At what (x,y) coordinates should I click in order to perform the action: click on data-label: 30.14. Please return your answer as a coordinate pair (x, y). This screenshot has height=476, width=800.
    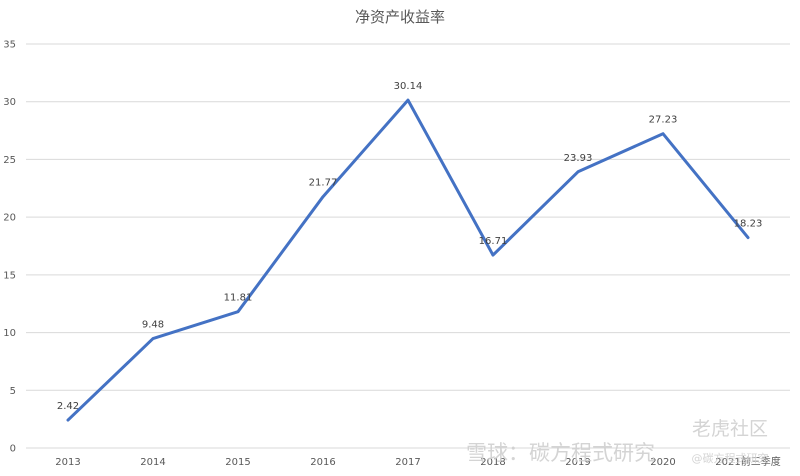
    Looking at the image, I should click on (408, 86).